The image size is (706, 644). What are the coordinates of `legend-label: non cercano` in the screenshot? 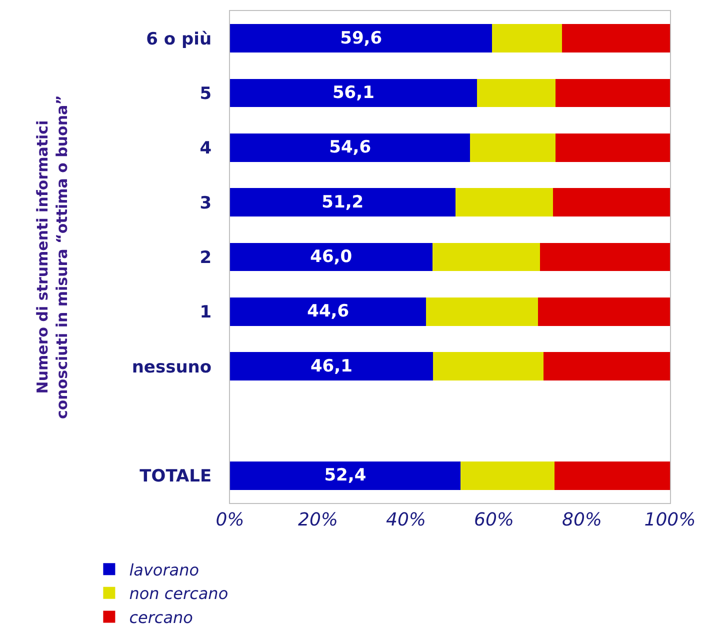 It's located at (178, 594).